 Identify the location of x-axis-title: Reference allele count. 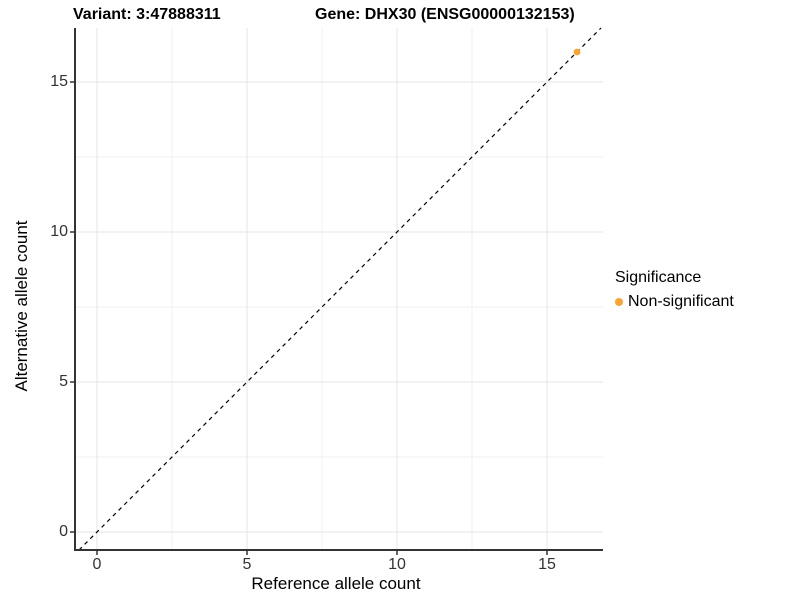
(336, 583).